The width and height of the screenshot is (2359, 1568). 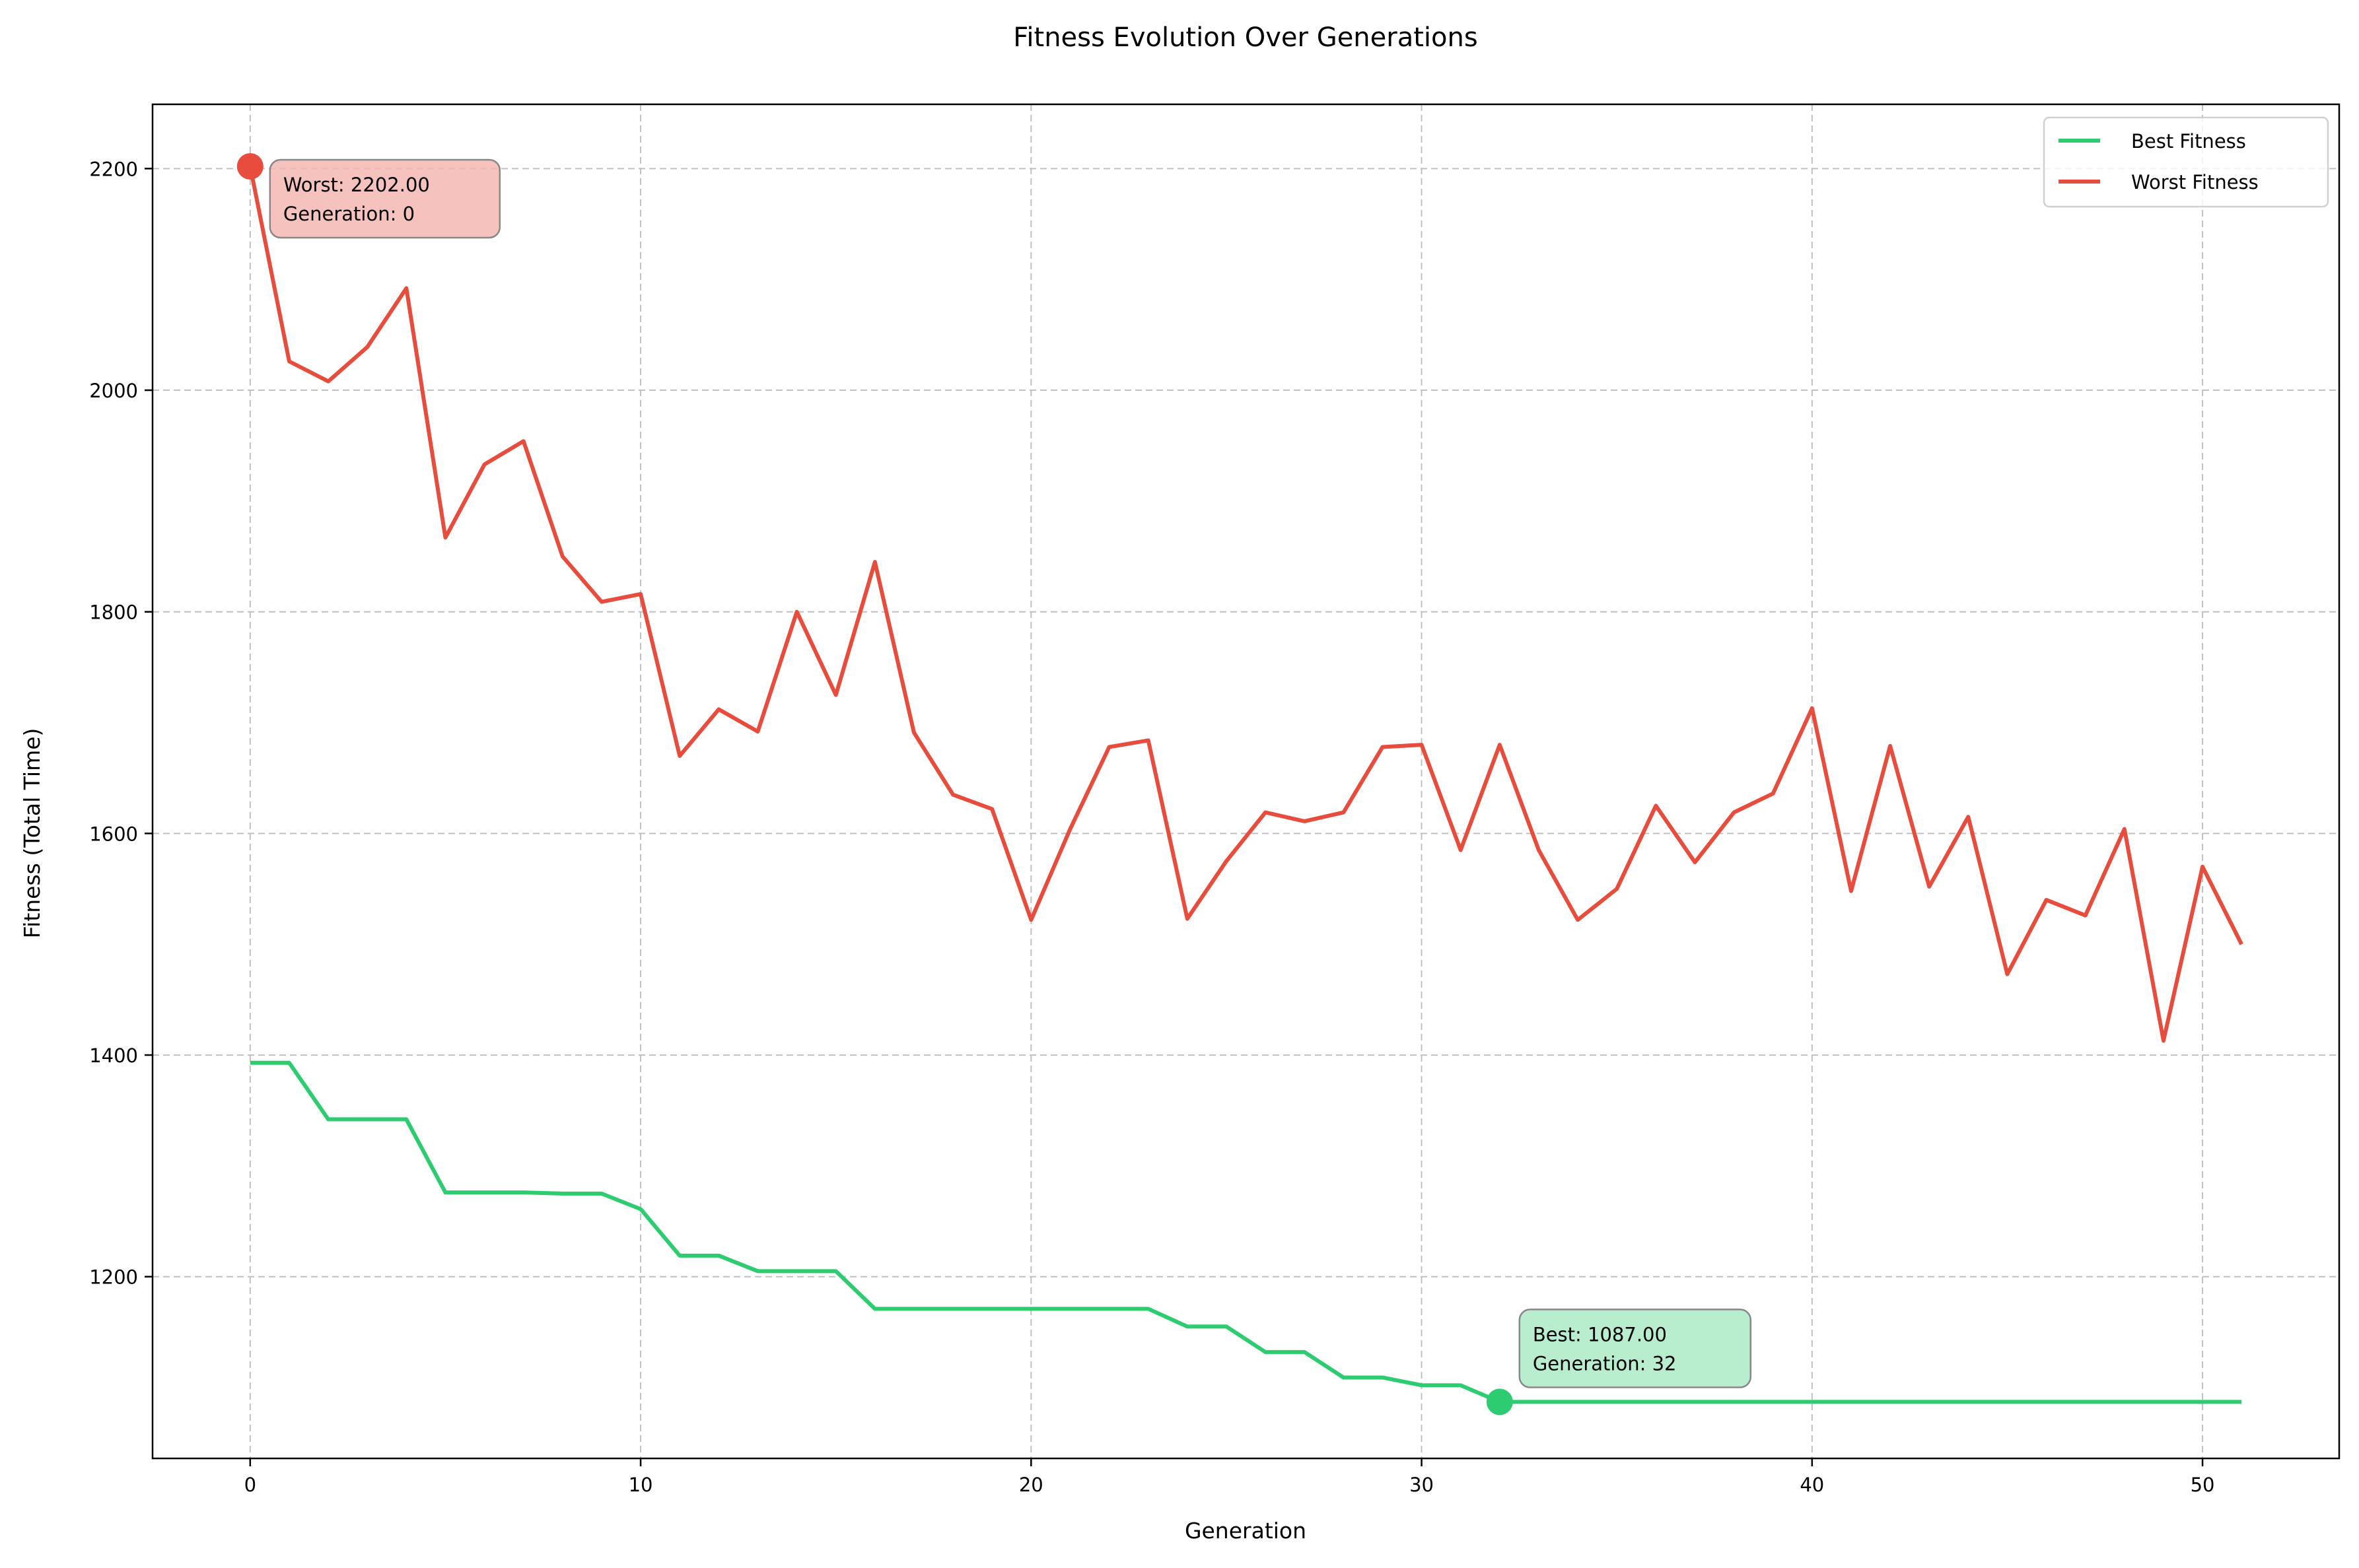 I want to click on x-tick-label: 50, so click(x=2203, y=1485).